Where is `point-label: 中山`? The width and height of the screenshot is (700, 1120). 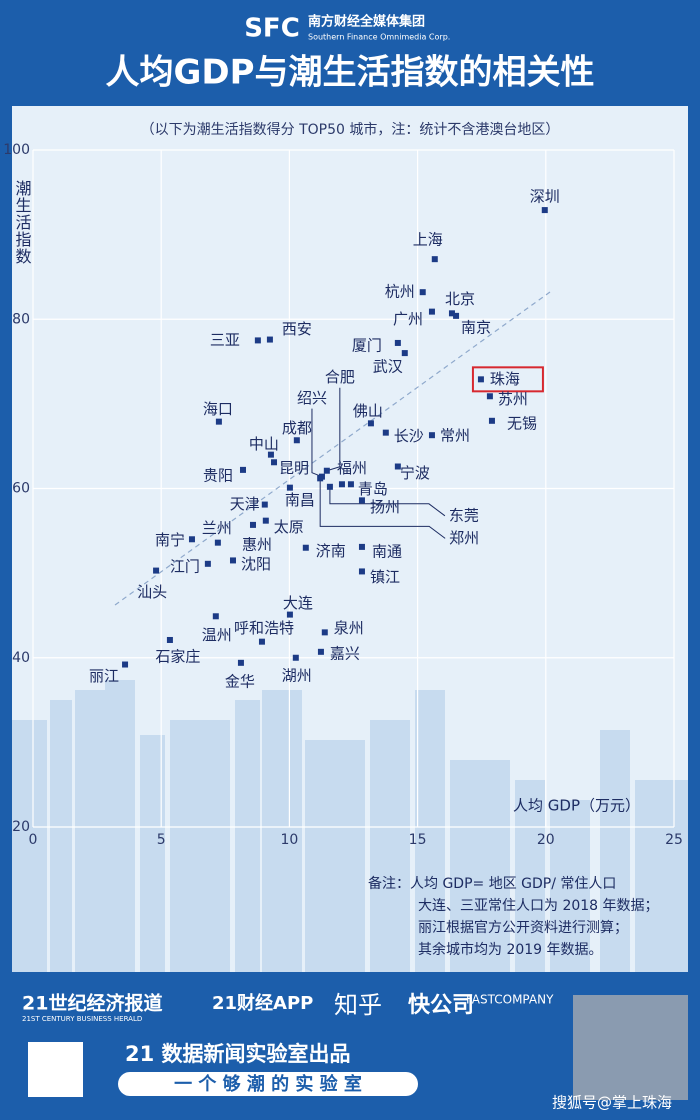
point-label: 中山 is located at coordinates (264, 444).